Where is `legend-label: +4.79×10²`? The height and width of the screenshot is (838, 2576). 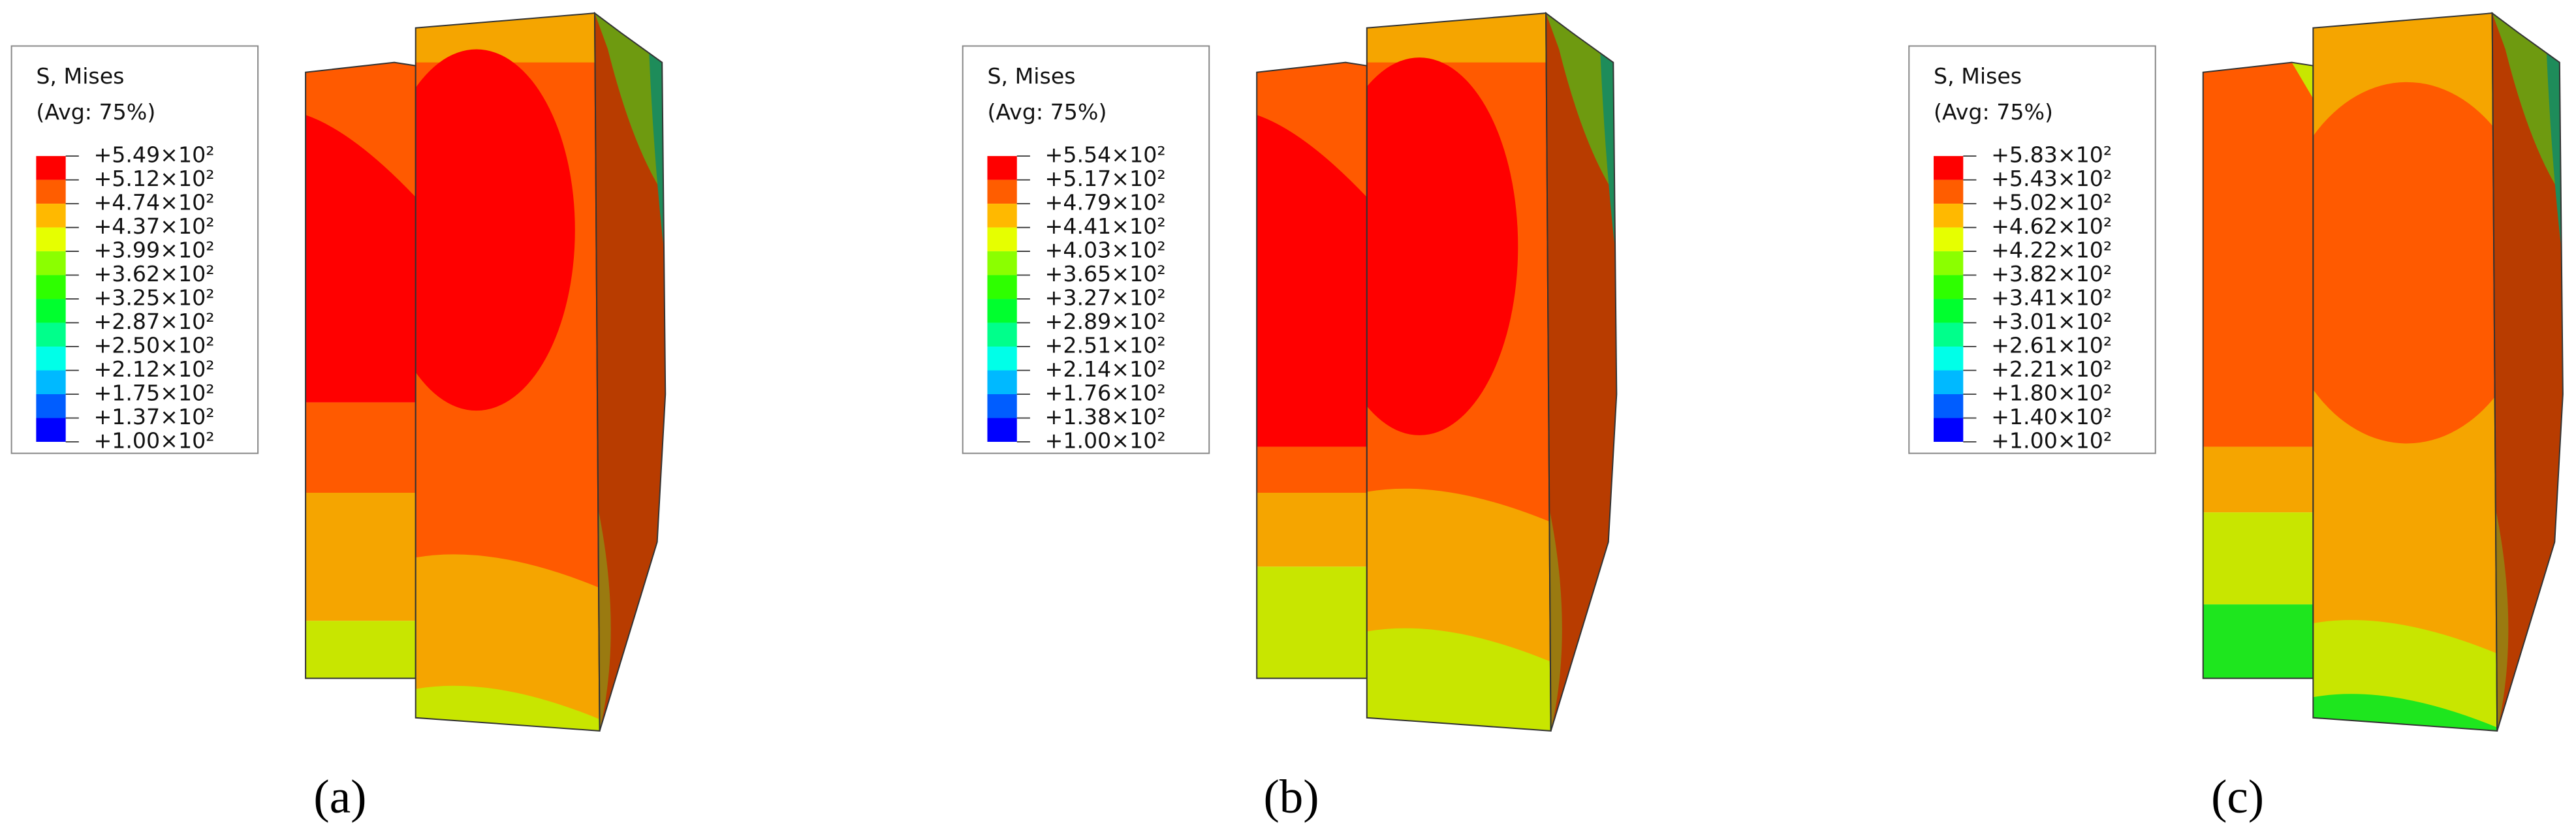
legend-label: +4.79×10² is located at coordinates (1105, 202).